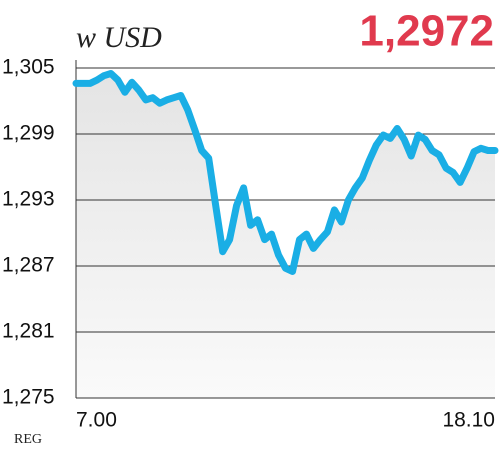  Describe the element at coordinates (28, 199) in the screenshot. I see `y-tick-label: 1,293` at that location.